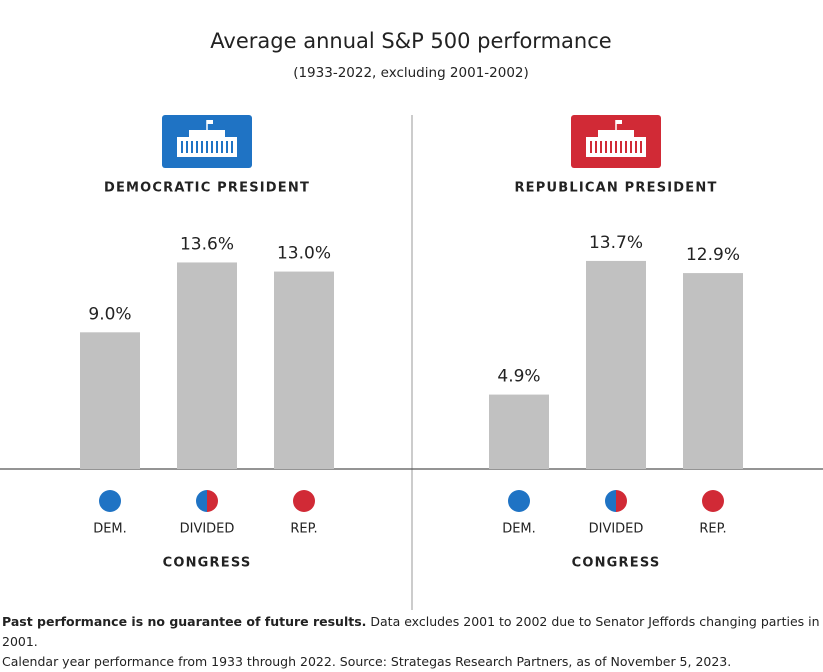 Image resolution: width=823 pixels, height=672 pixels. I want to click on value-label: 13.7%, so click(616, 243).